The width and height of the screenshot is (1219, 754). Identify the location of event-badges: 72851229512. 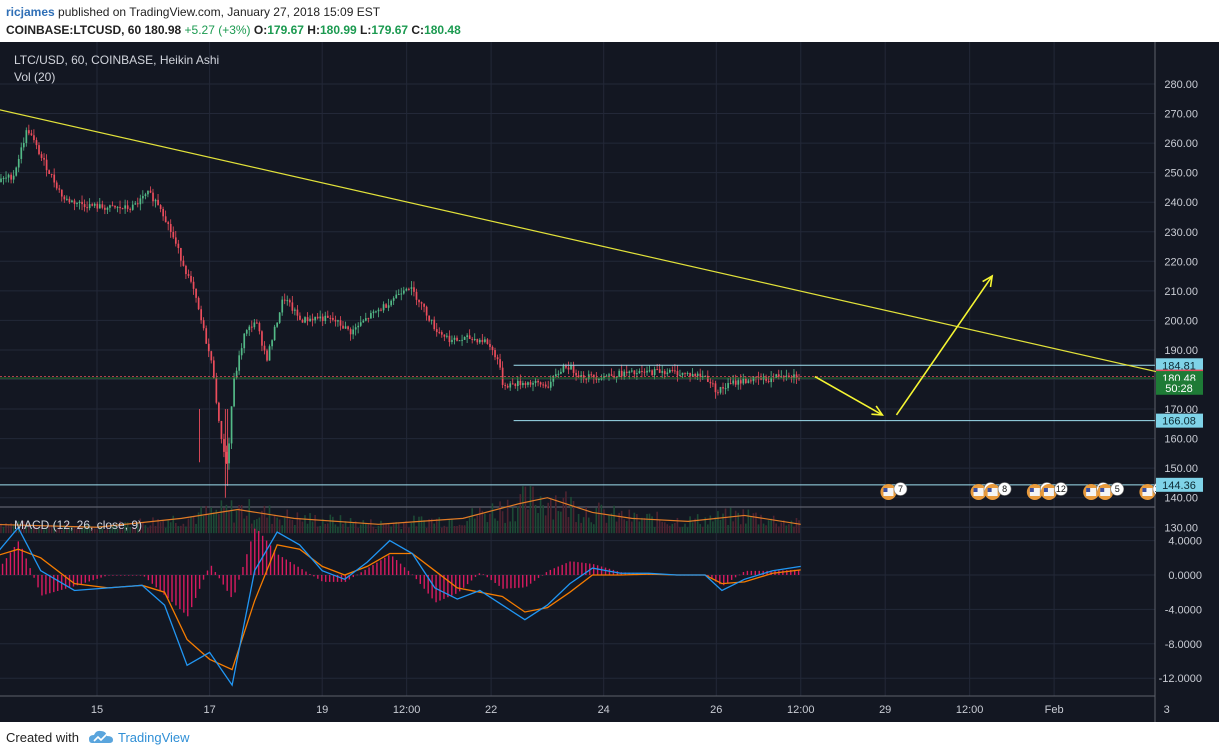
(1023, 491).